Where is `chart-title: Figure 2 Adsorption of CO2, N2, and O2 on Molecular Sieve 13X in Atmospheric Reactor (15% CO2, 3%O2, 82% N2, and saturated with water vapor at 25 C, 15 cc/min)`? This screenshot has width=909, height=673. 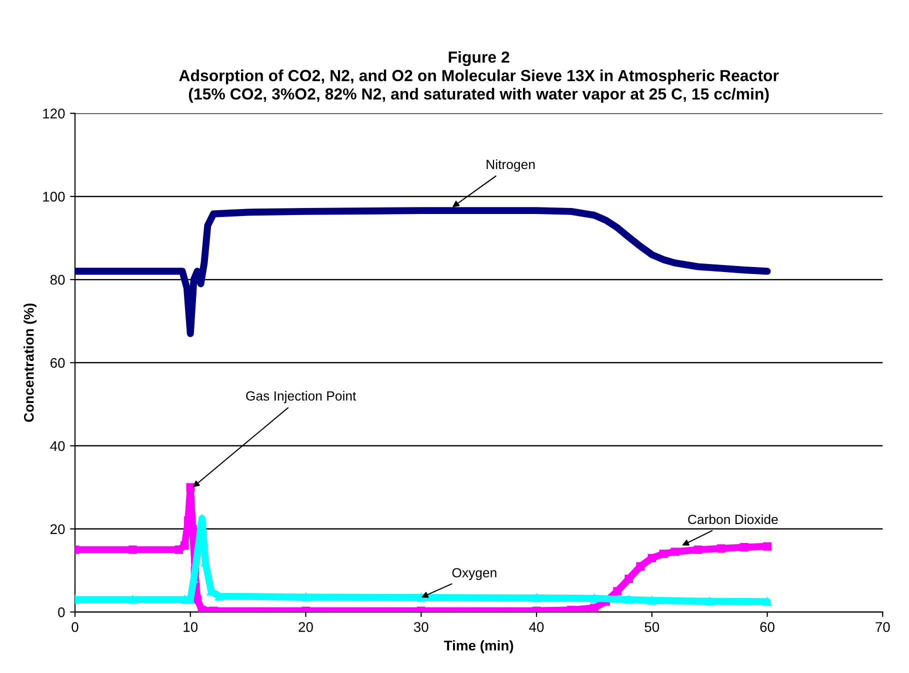 chart-title: Figure 2 Adsorption of CO2, N2, and O2 on Molecular Sieve 13X in Atmospheric Reactor (15% CO2, 3%O2, 82% N2, and saturated with water vapor at 25 C, 15 cc/min) is located at coordinates (479, 77).